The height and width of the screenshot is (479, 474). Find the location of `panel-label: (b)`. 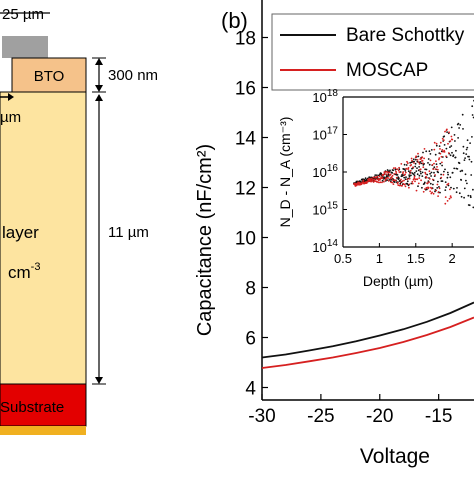

panel-label: (b) is located at coordinates (234, 20).